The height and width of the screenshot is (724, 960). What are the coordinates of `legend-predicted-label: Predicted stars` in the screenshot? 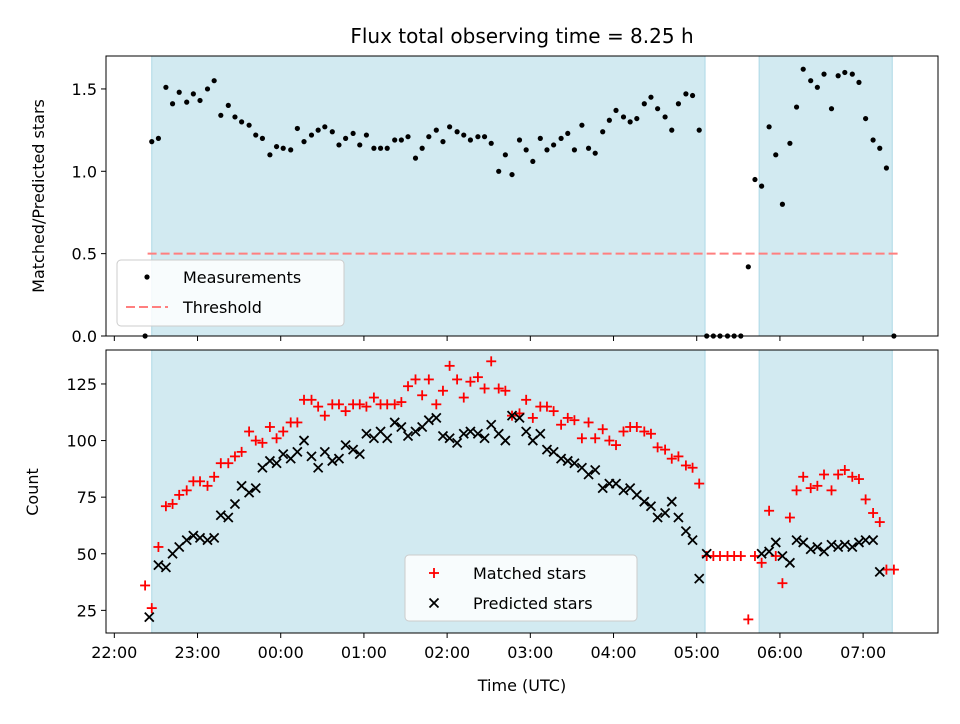 It's located at (533, 603).